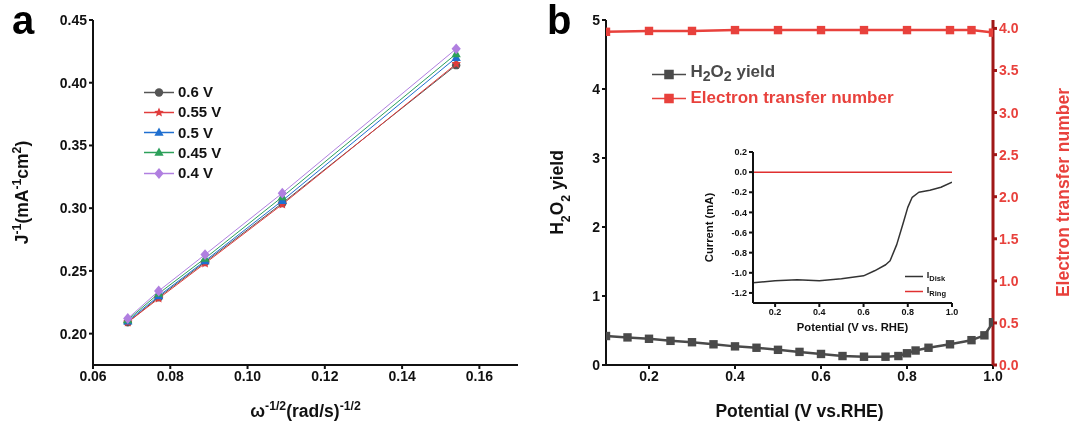 This screenshot has height=432, width=1078. I want to click on y-tick-label: -1.0, so click(739, 272).